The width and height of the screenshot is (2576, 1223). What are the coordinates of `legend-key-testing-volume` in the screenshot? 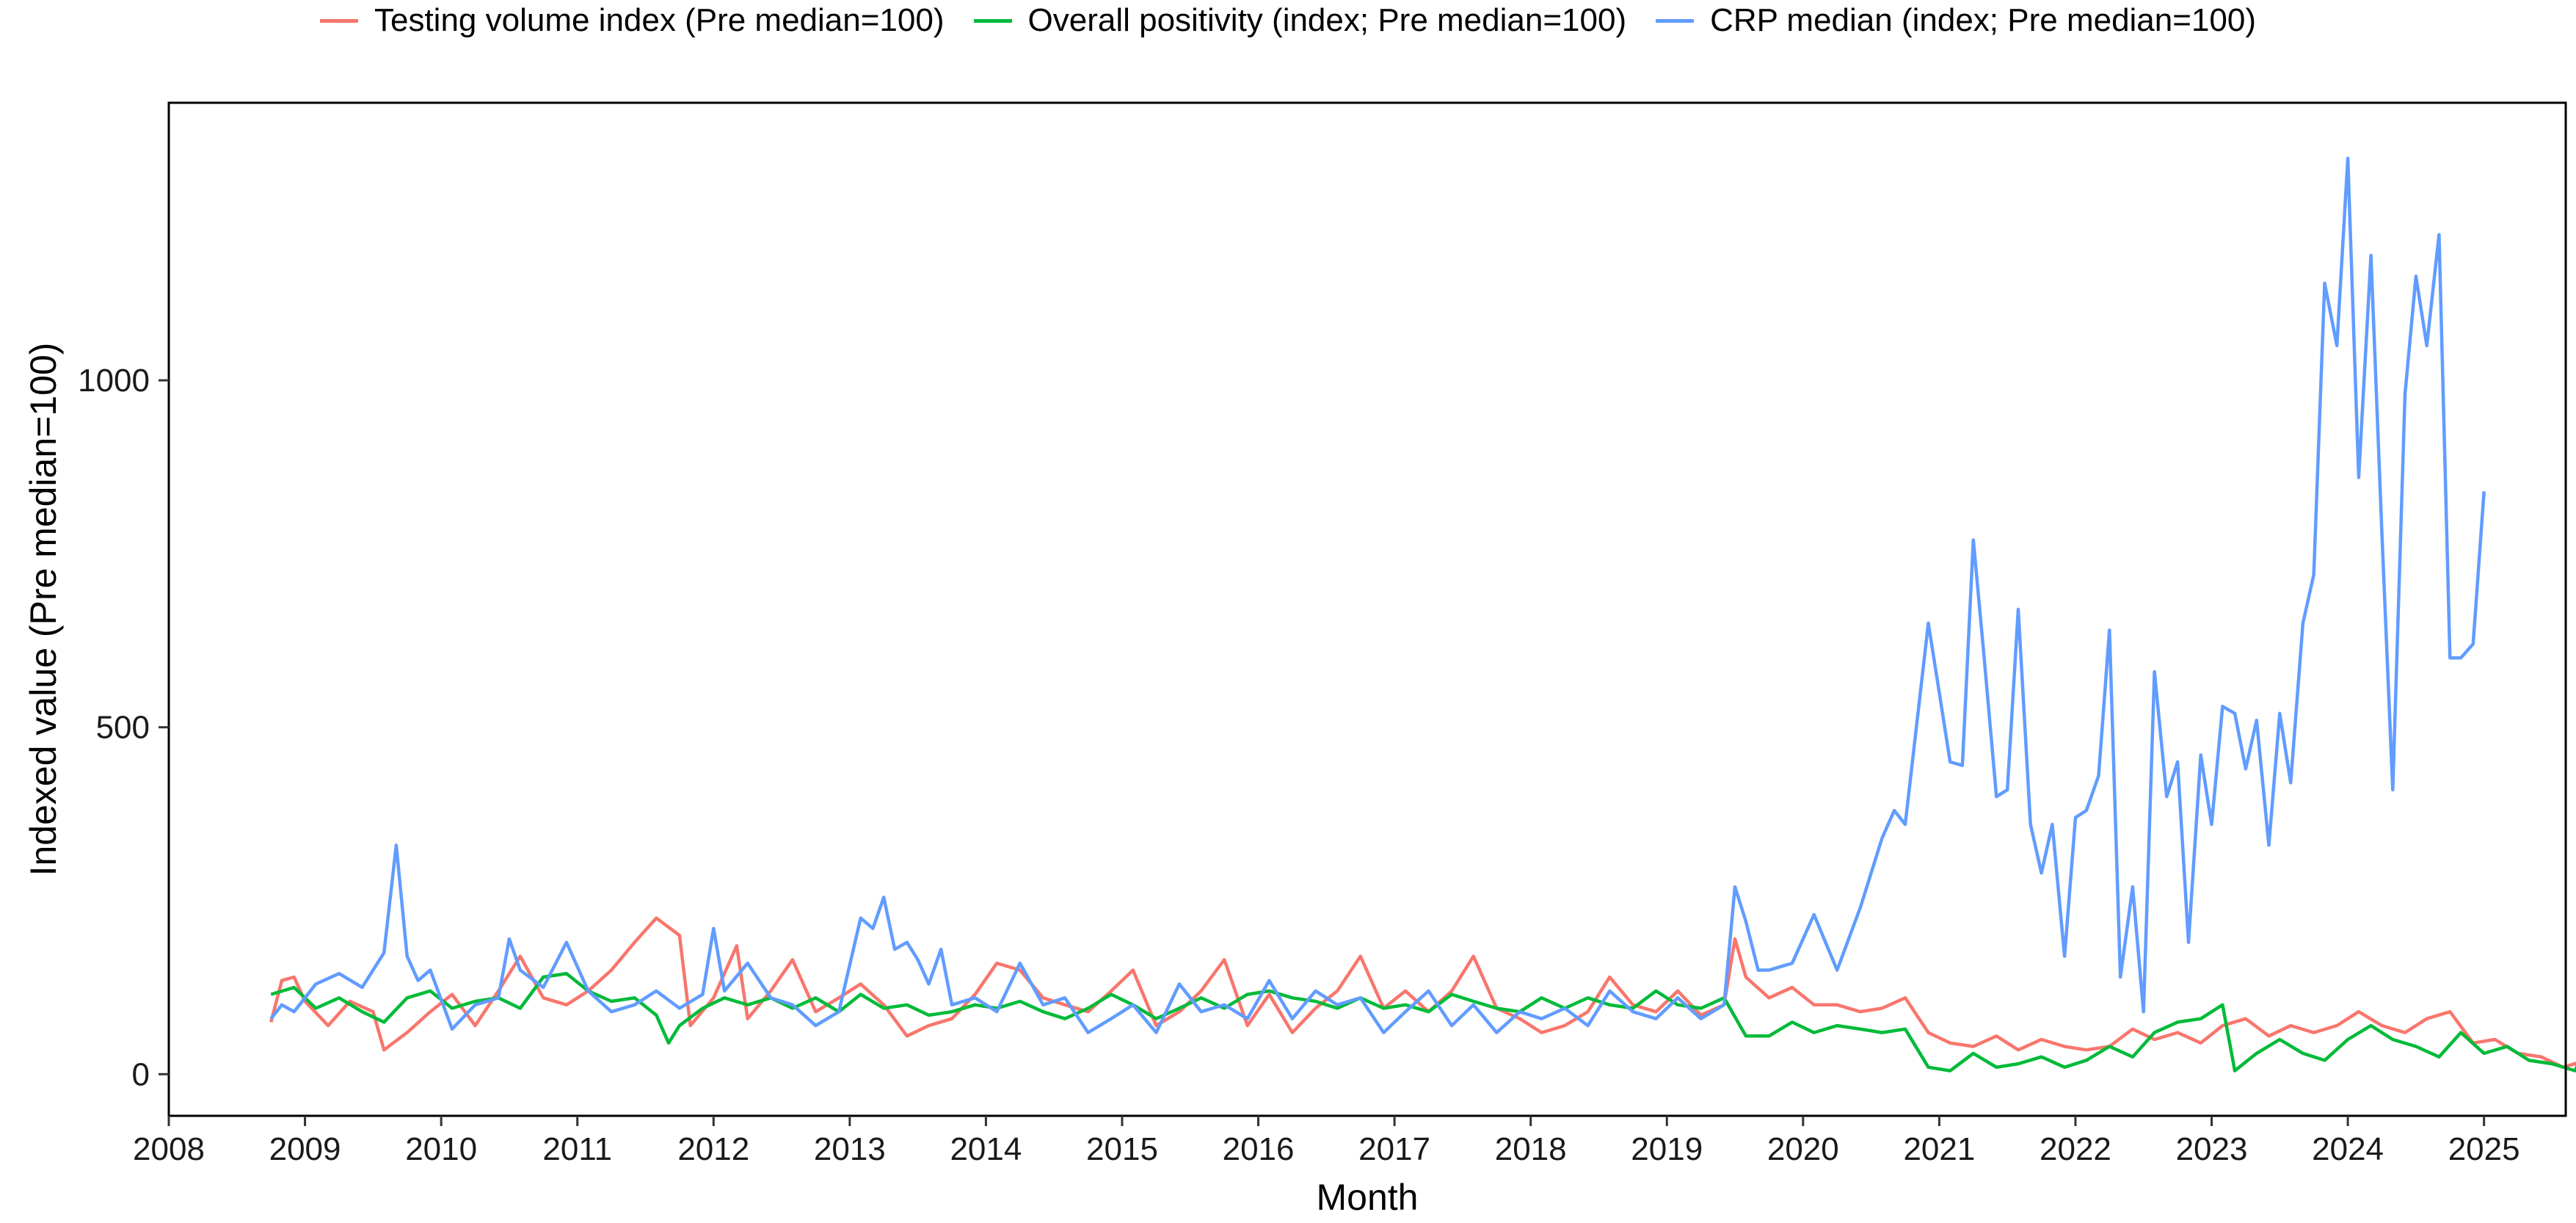 It's located at (338, 20).